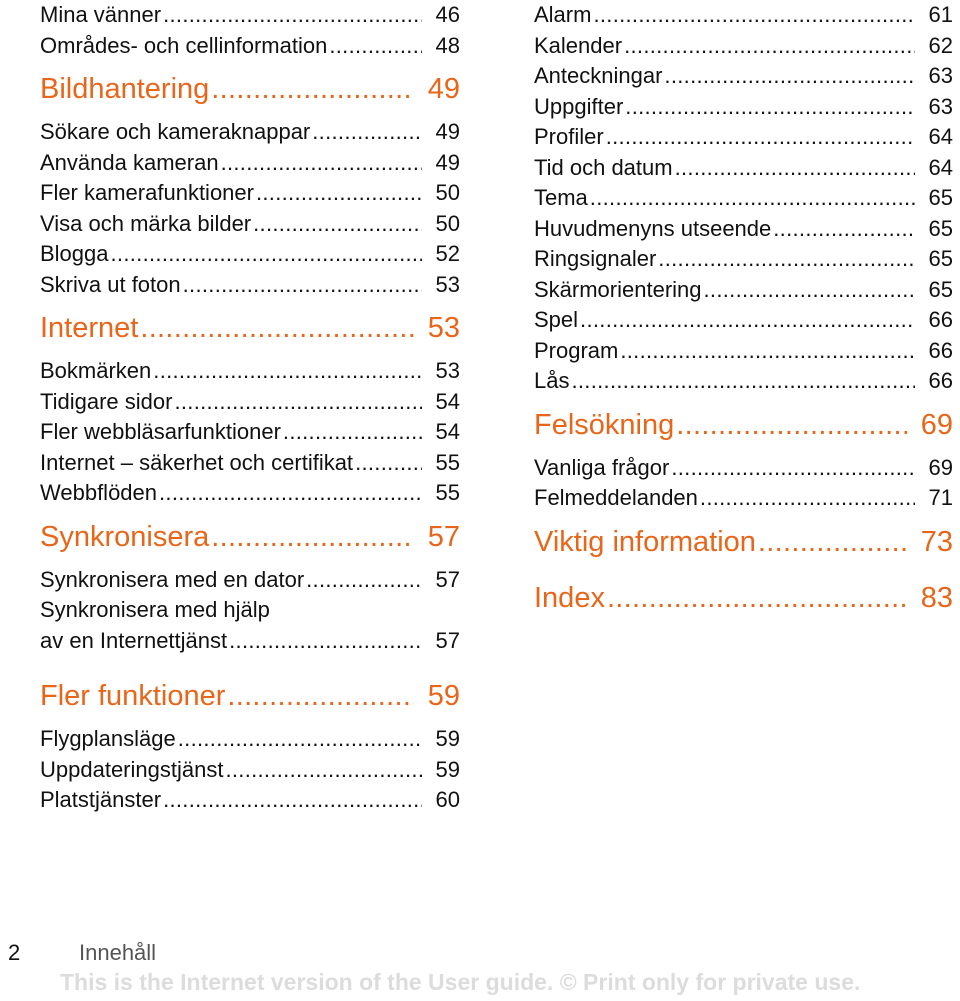 The image size is (960, 1001). What do you see at coordinates (743, 425) in the screenshot?
I see `toc-section-heading: Felsökning 69` at bounding box center [743, 425].